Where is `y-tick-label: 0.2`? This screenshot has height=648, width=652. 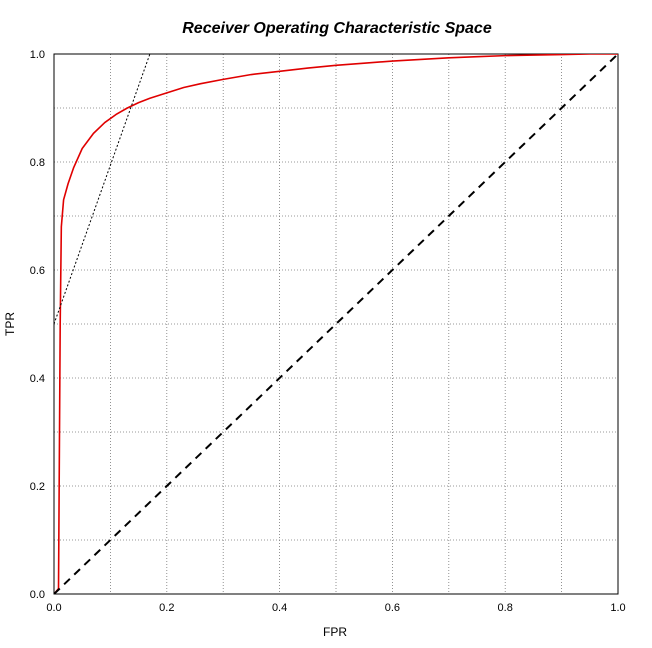
y-tick-label: 0.2 is located at coordinates (37, 487).